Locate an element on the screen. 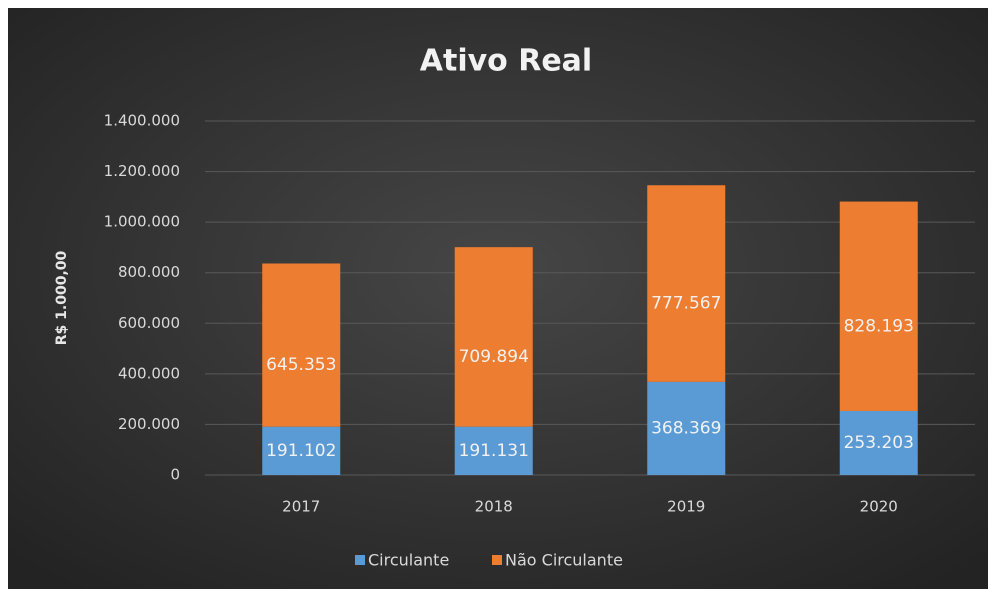 The width and height of the screenshot is (994, 589). x-tick-label: 2018 is located at coordinates (494, 507).